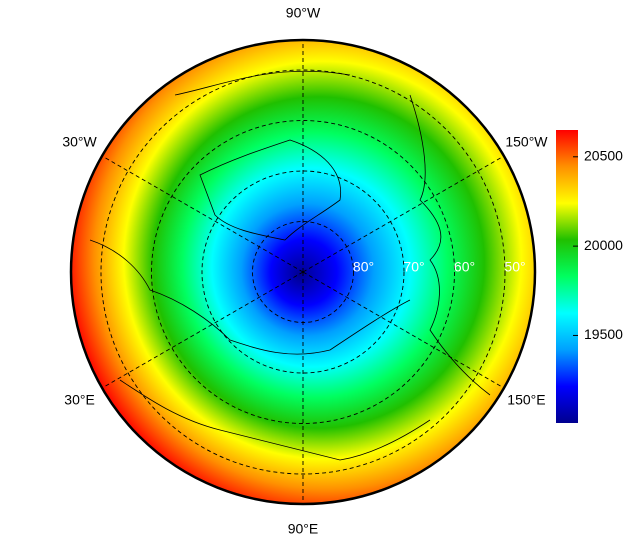  I want to click on lon-label: 150°W, so click(526, 142).